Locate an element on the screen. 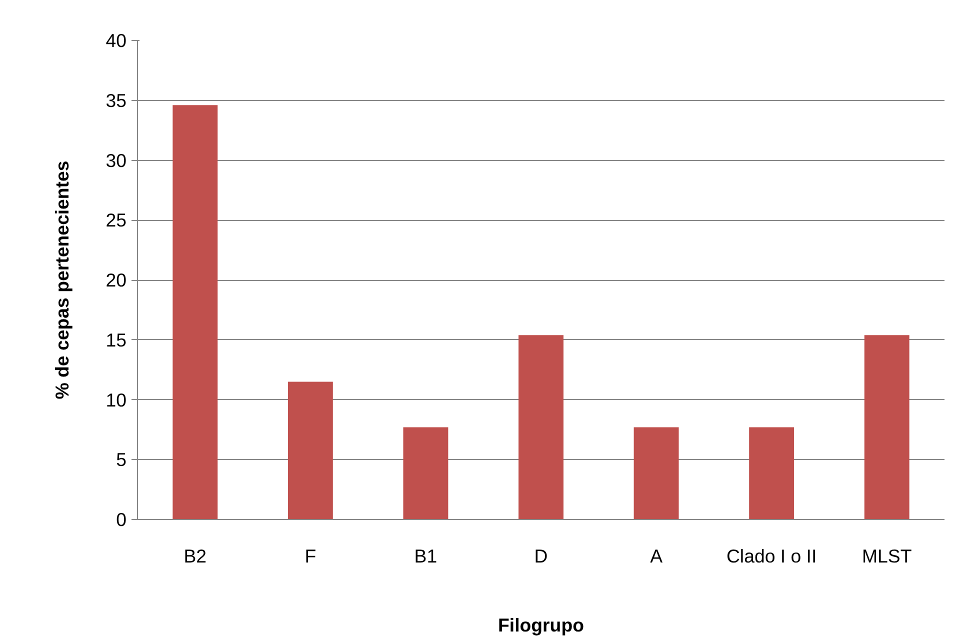 The height and width of the screenshot is (639, 960). x-tick-label: D is located at coordinates (541, 556).